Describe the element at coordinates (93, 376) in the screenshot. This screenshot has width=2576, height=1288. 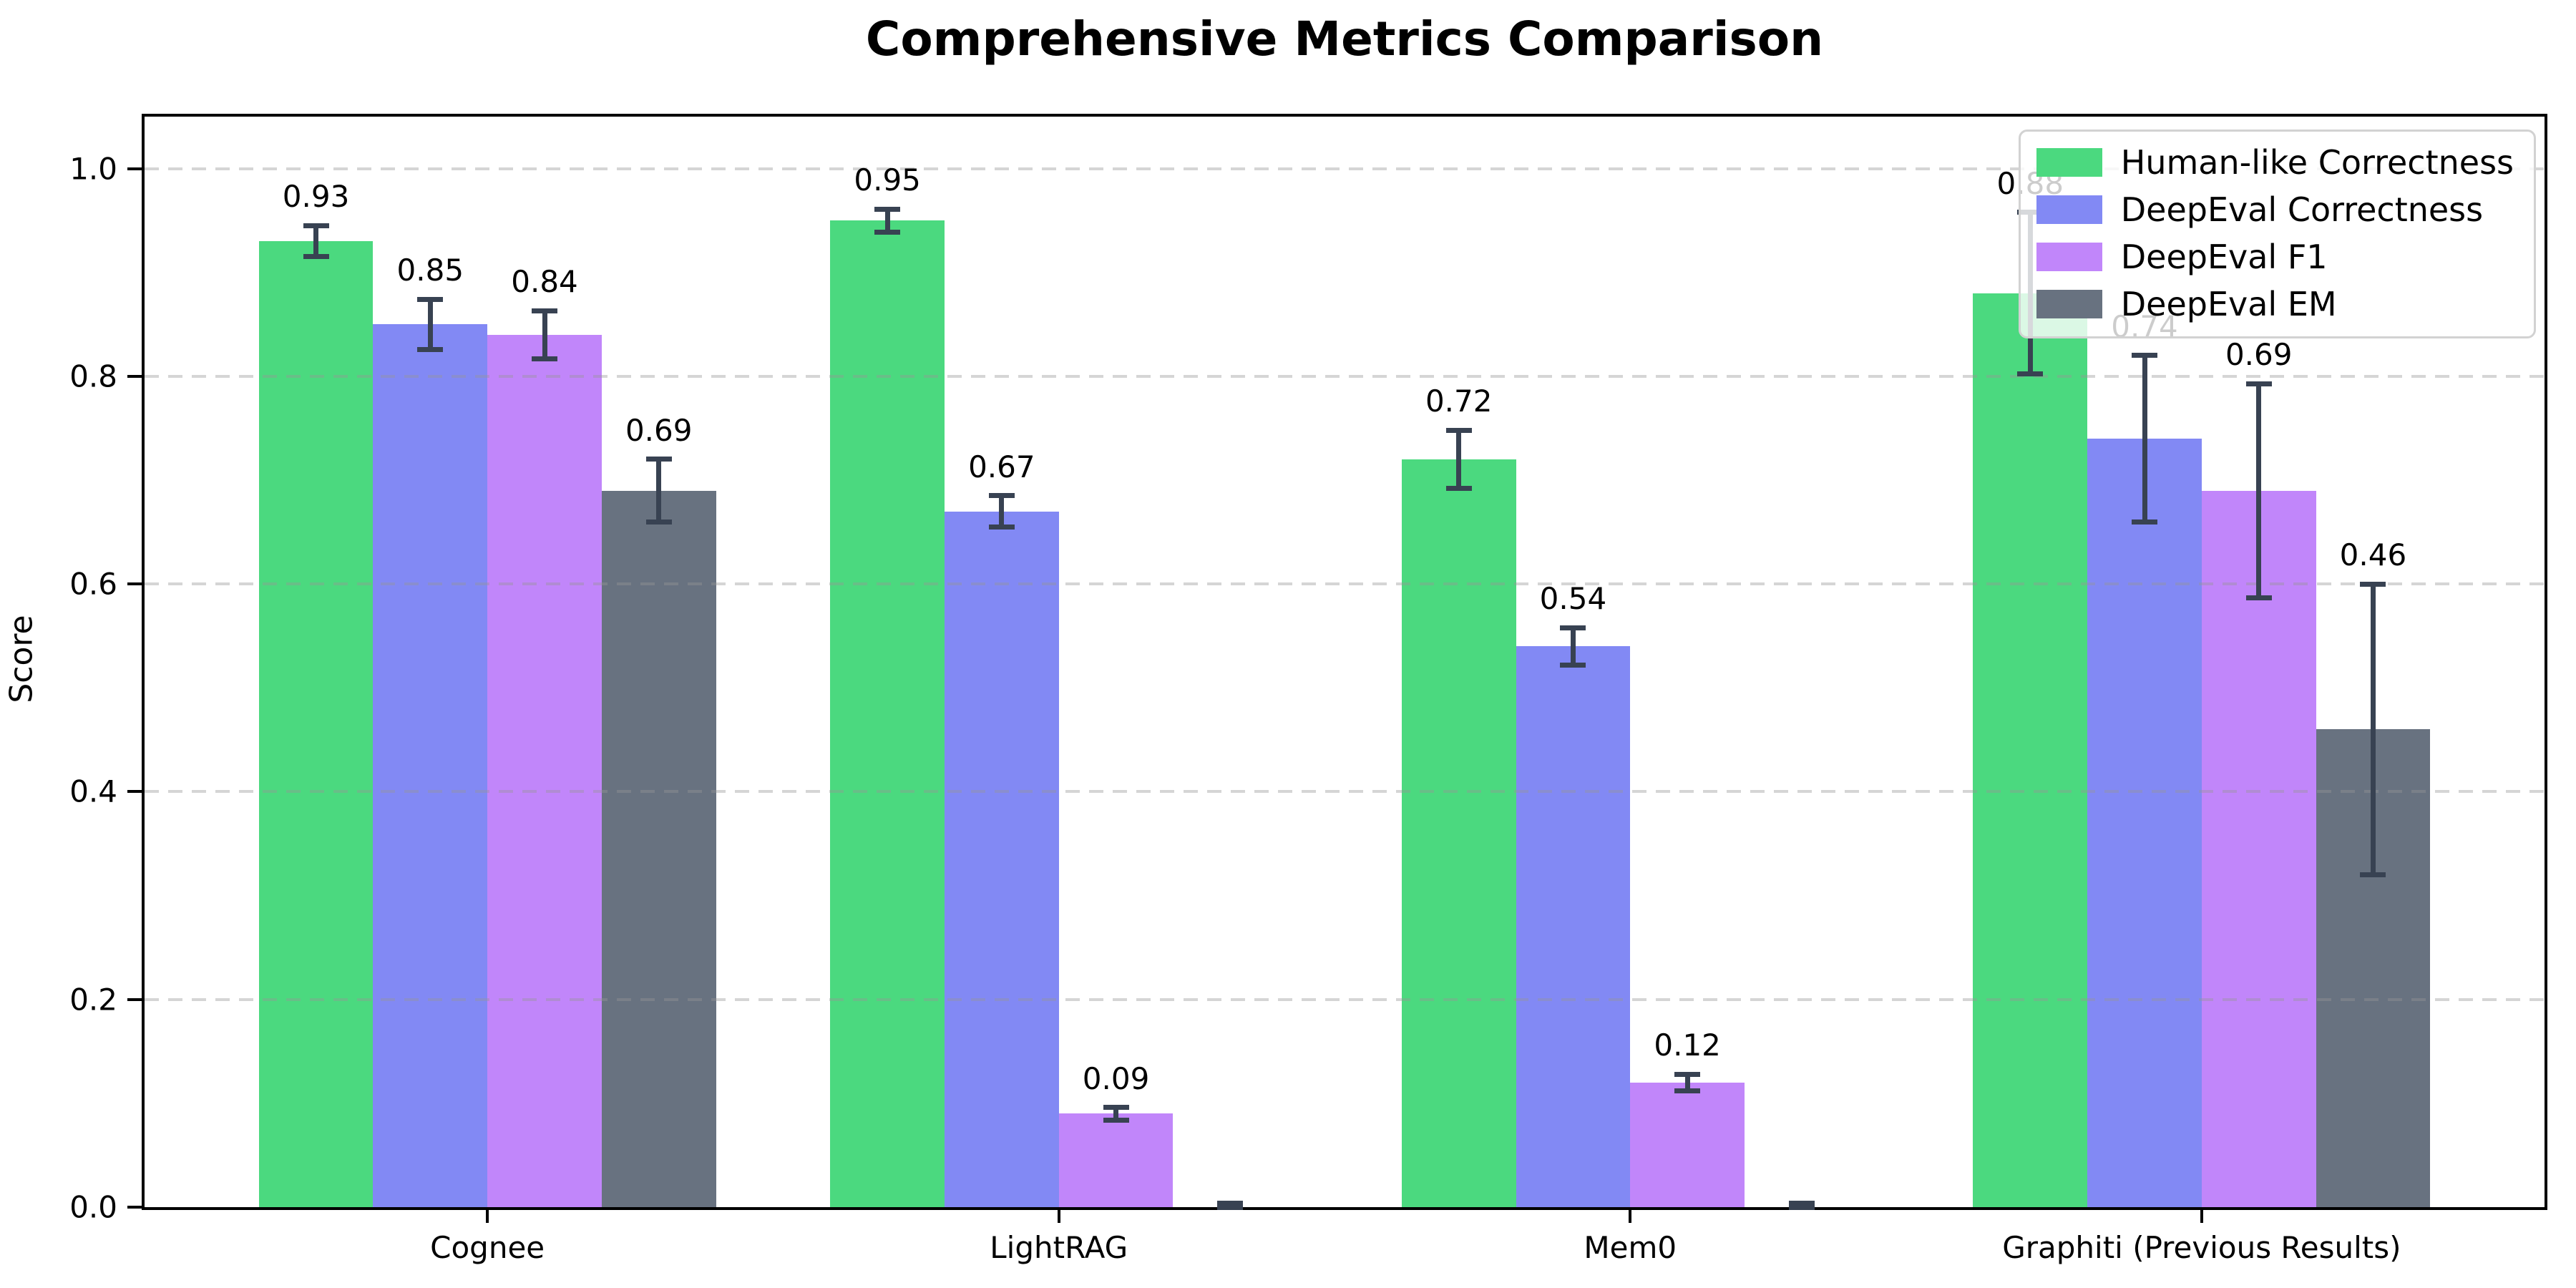
I see `y-tick-label: 0.8` at that location.